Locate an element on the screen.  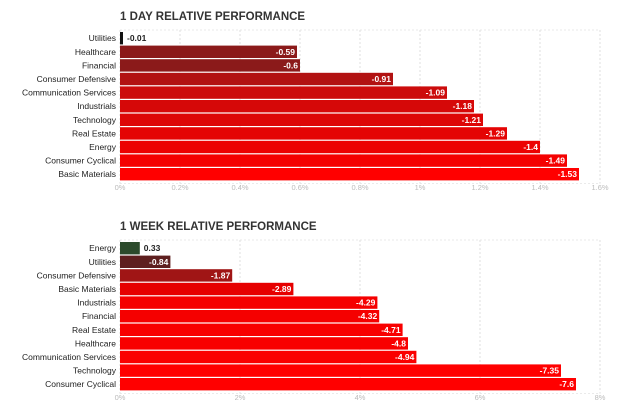
day-category-label: Energy is located at coordinates (103, 147).